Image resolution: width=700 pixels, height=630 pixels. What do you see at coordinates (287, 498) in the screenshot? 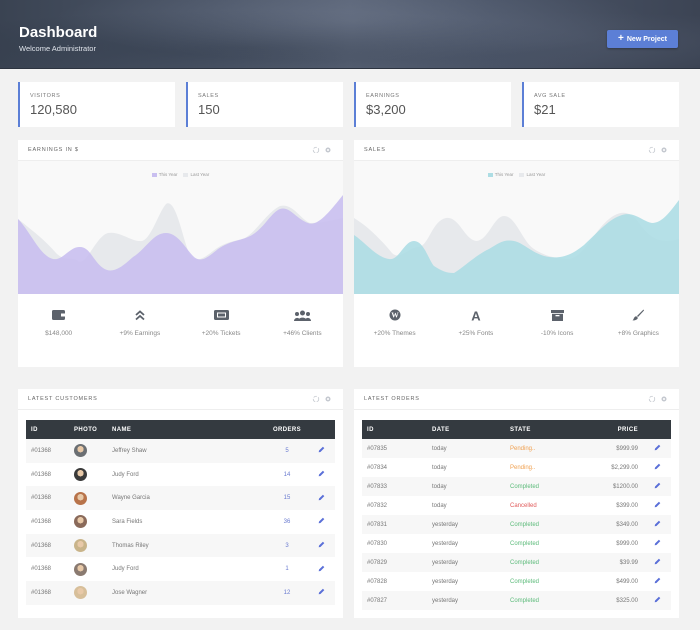
I see `customer-orders: 15` at bounding box center [287, 498].